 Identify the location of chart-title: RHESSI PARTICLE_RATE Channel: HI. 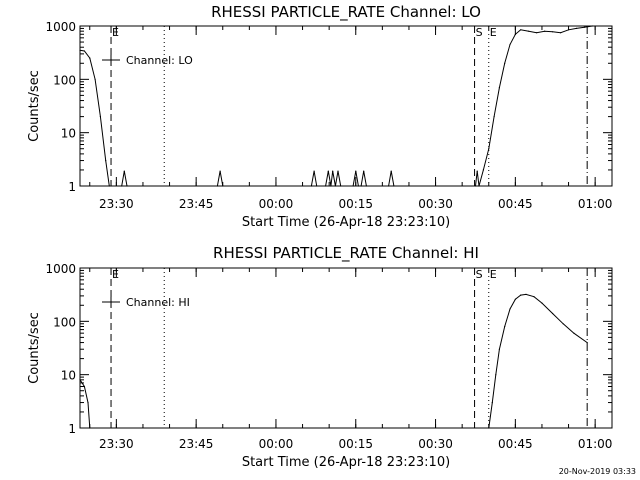
(346, 253).